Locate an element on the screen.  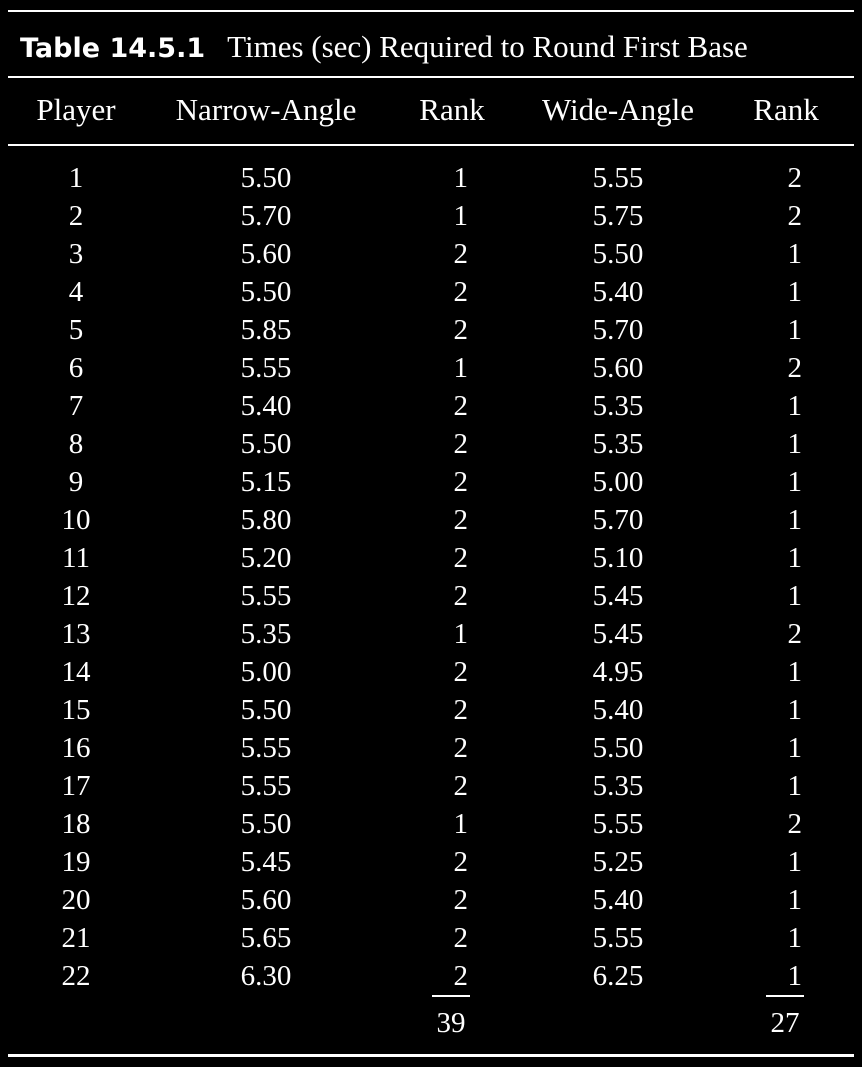
narrow-rank-sum-rule is located at coordinates (451, 996).